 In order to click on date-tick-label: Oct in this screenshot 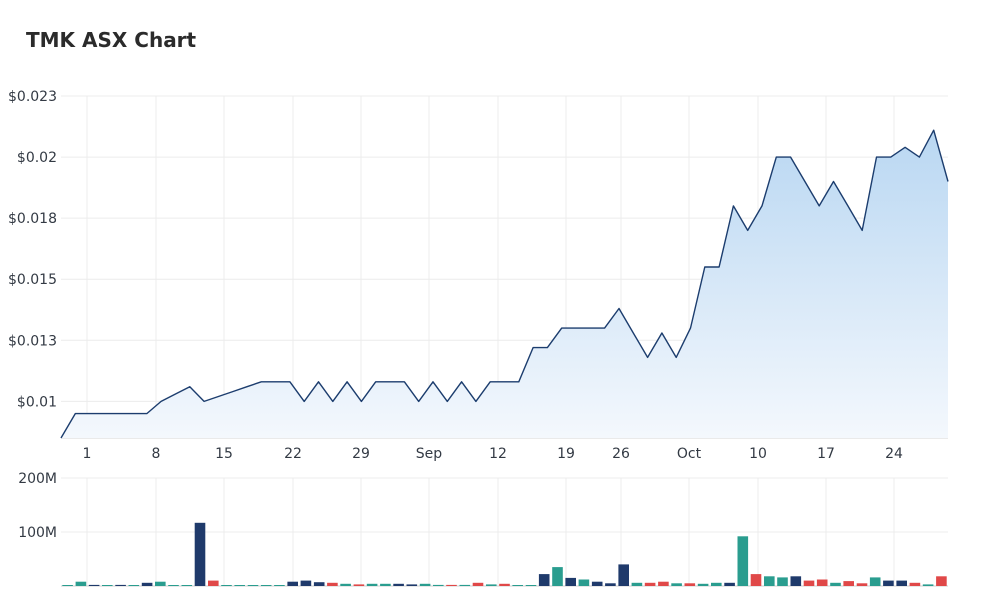, I will do `click(689, 454)`.